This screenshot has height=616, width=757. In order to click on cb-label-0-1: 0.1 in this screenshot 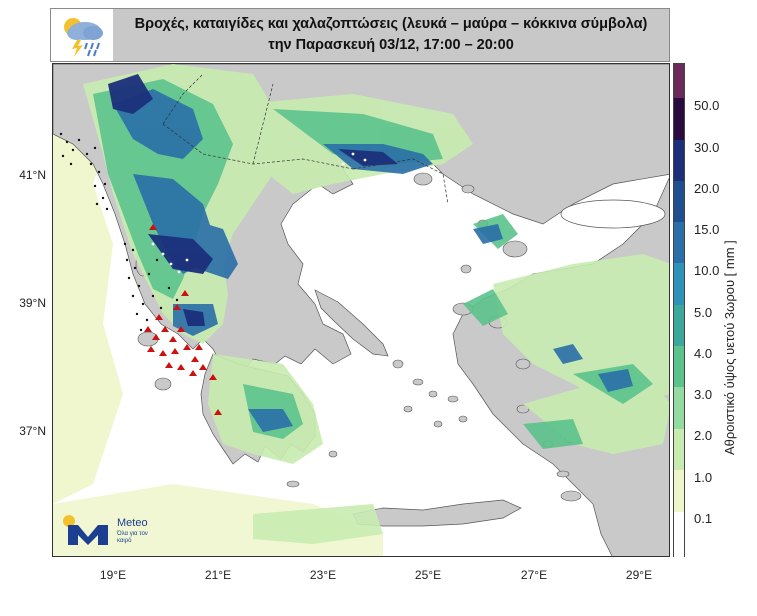, I will do `click(703, 518)`.